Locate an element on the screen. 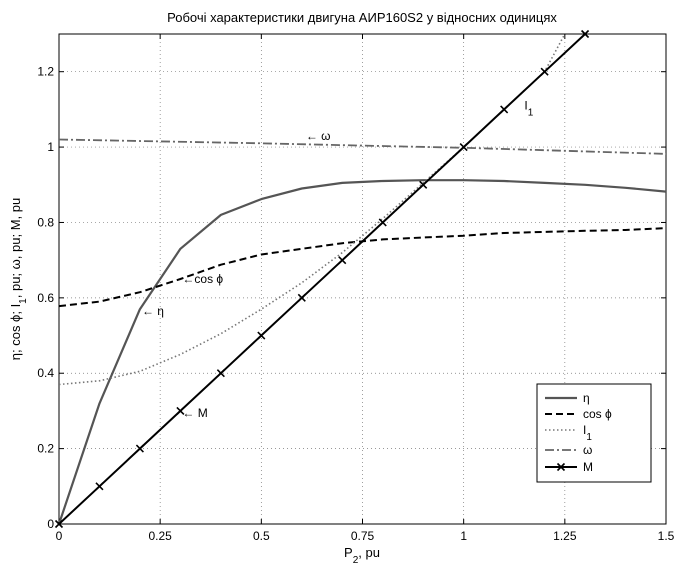  x-axis-label: P2, pu is located at coordinates (362, 554).